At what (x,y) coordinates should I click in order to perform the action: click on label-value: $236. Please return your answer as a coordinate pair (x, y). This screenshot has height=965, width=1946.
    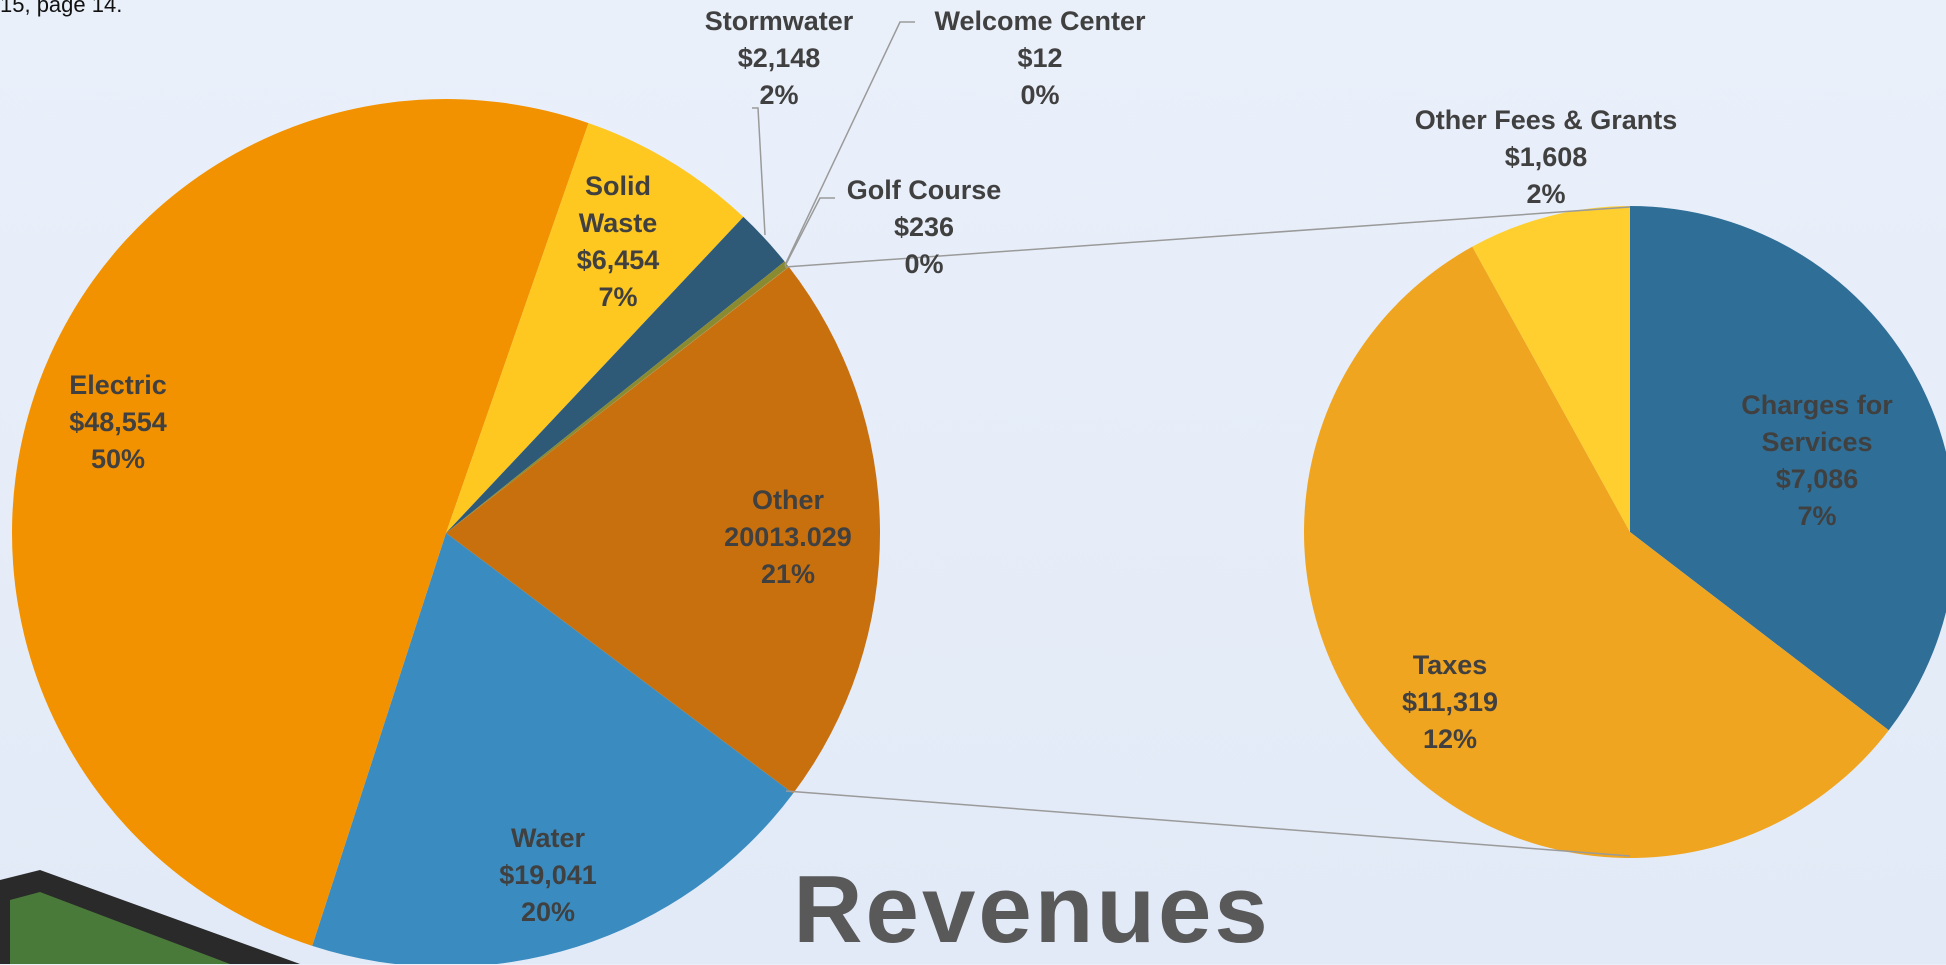
    Looking at the image, I should click on (924, 227).